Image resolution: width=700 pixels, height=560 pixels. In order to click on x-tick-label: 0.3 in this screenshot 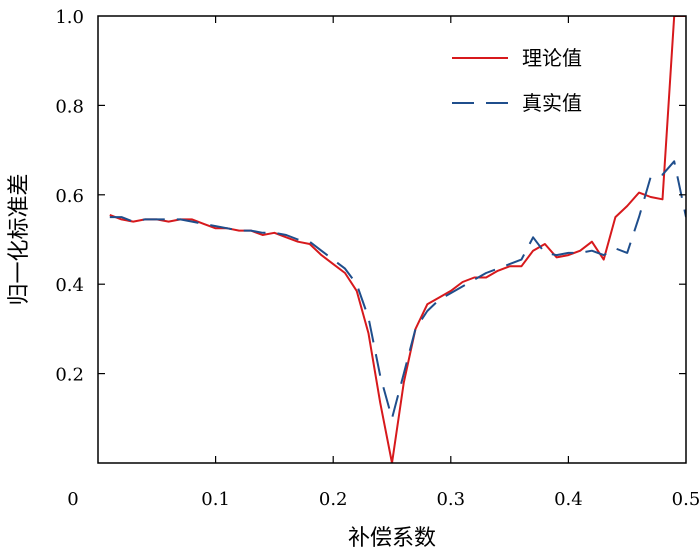, I will do `click(450, 499)`.